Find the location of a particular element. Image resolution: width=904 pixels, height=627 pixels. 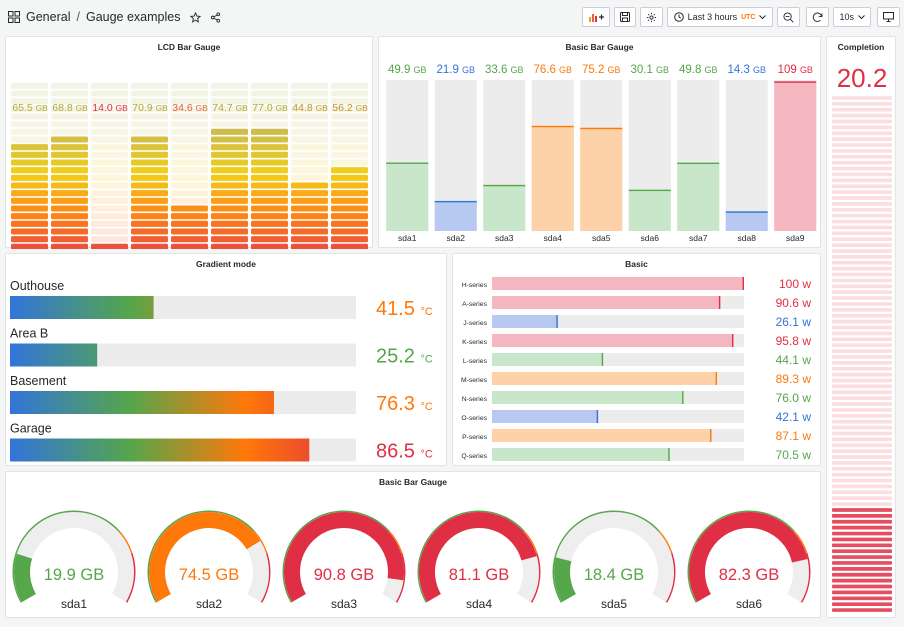

refresh-interval-picker: 10s is located at coordinates (852, 17).